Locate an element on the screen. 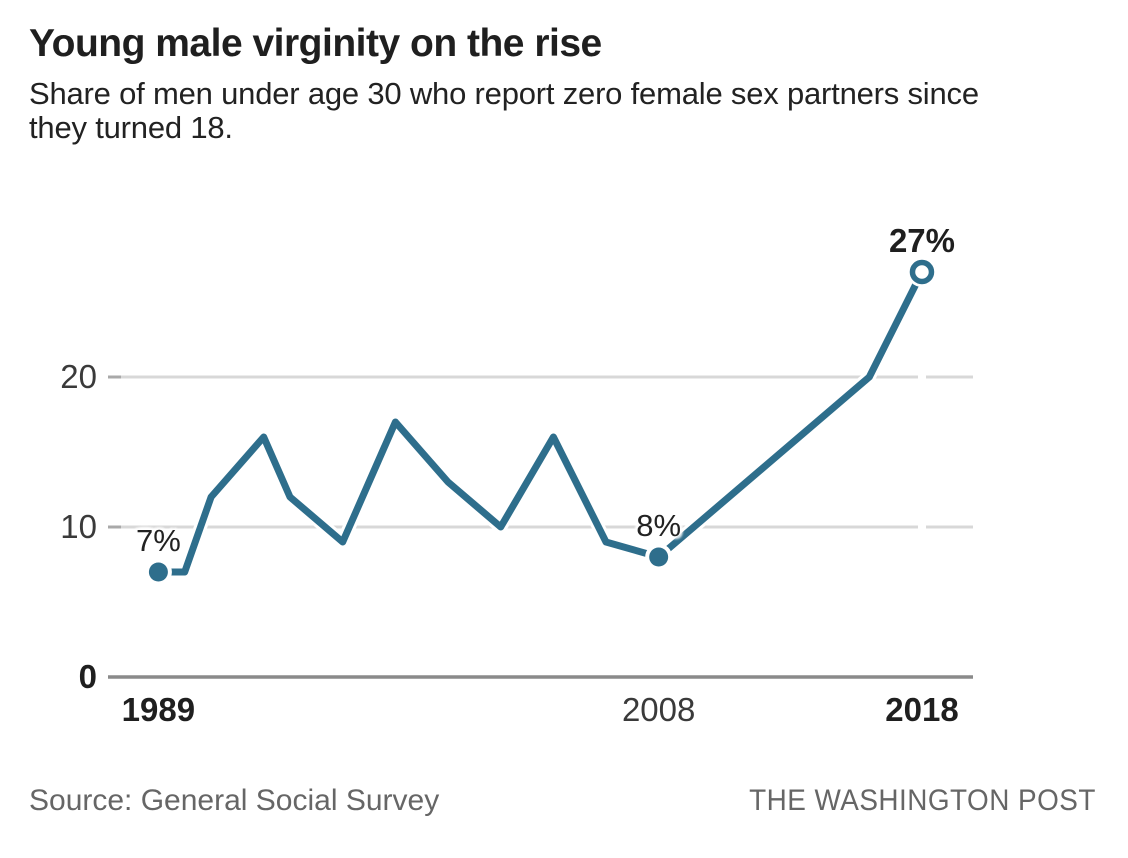  y-tick-label: 20 is located at coordinates (78, 376).